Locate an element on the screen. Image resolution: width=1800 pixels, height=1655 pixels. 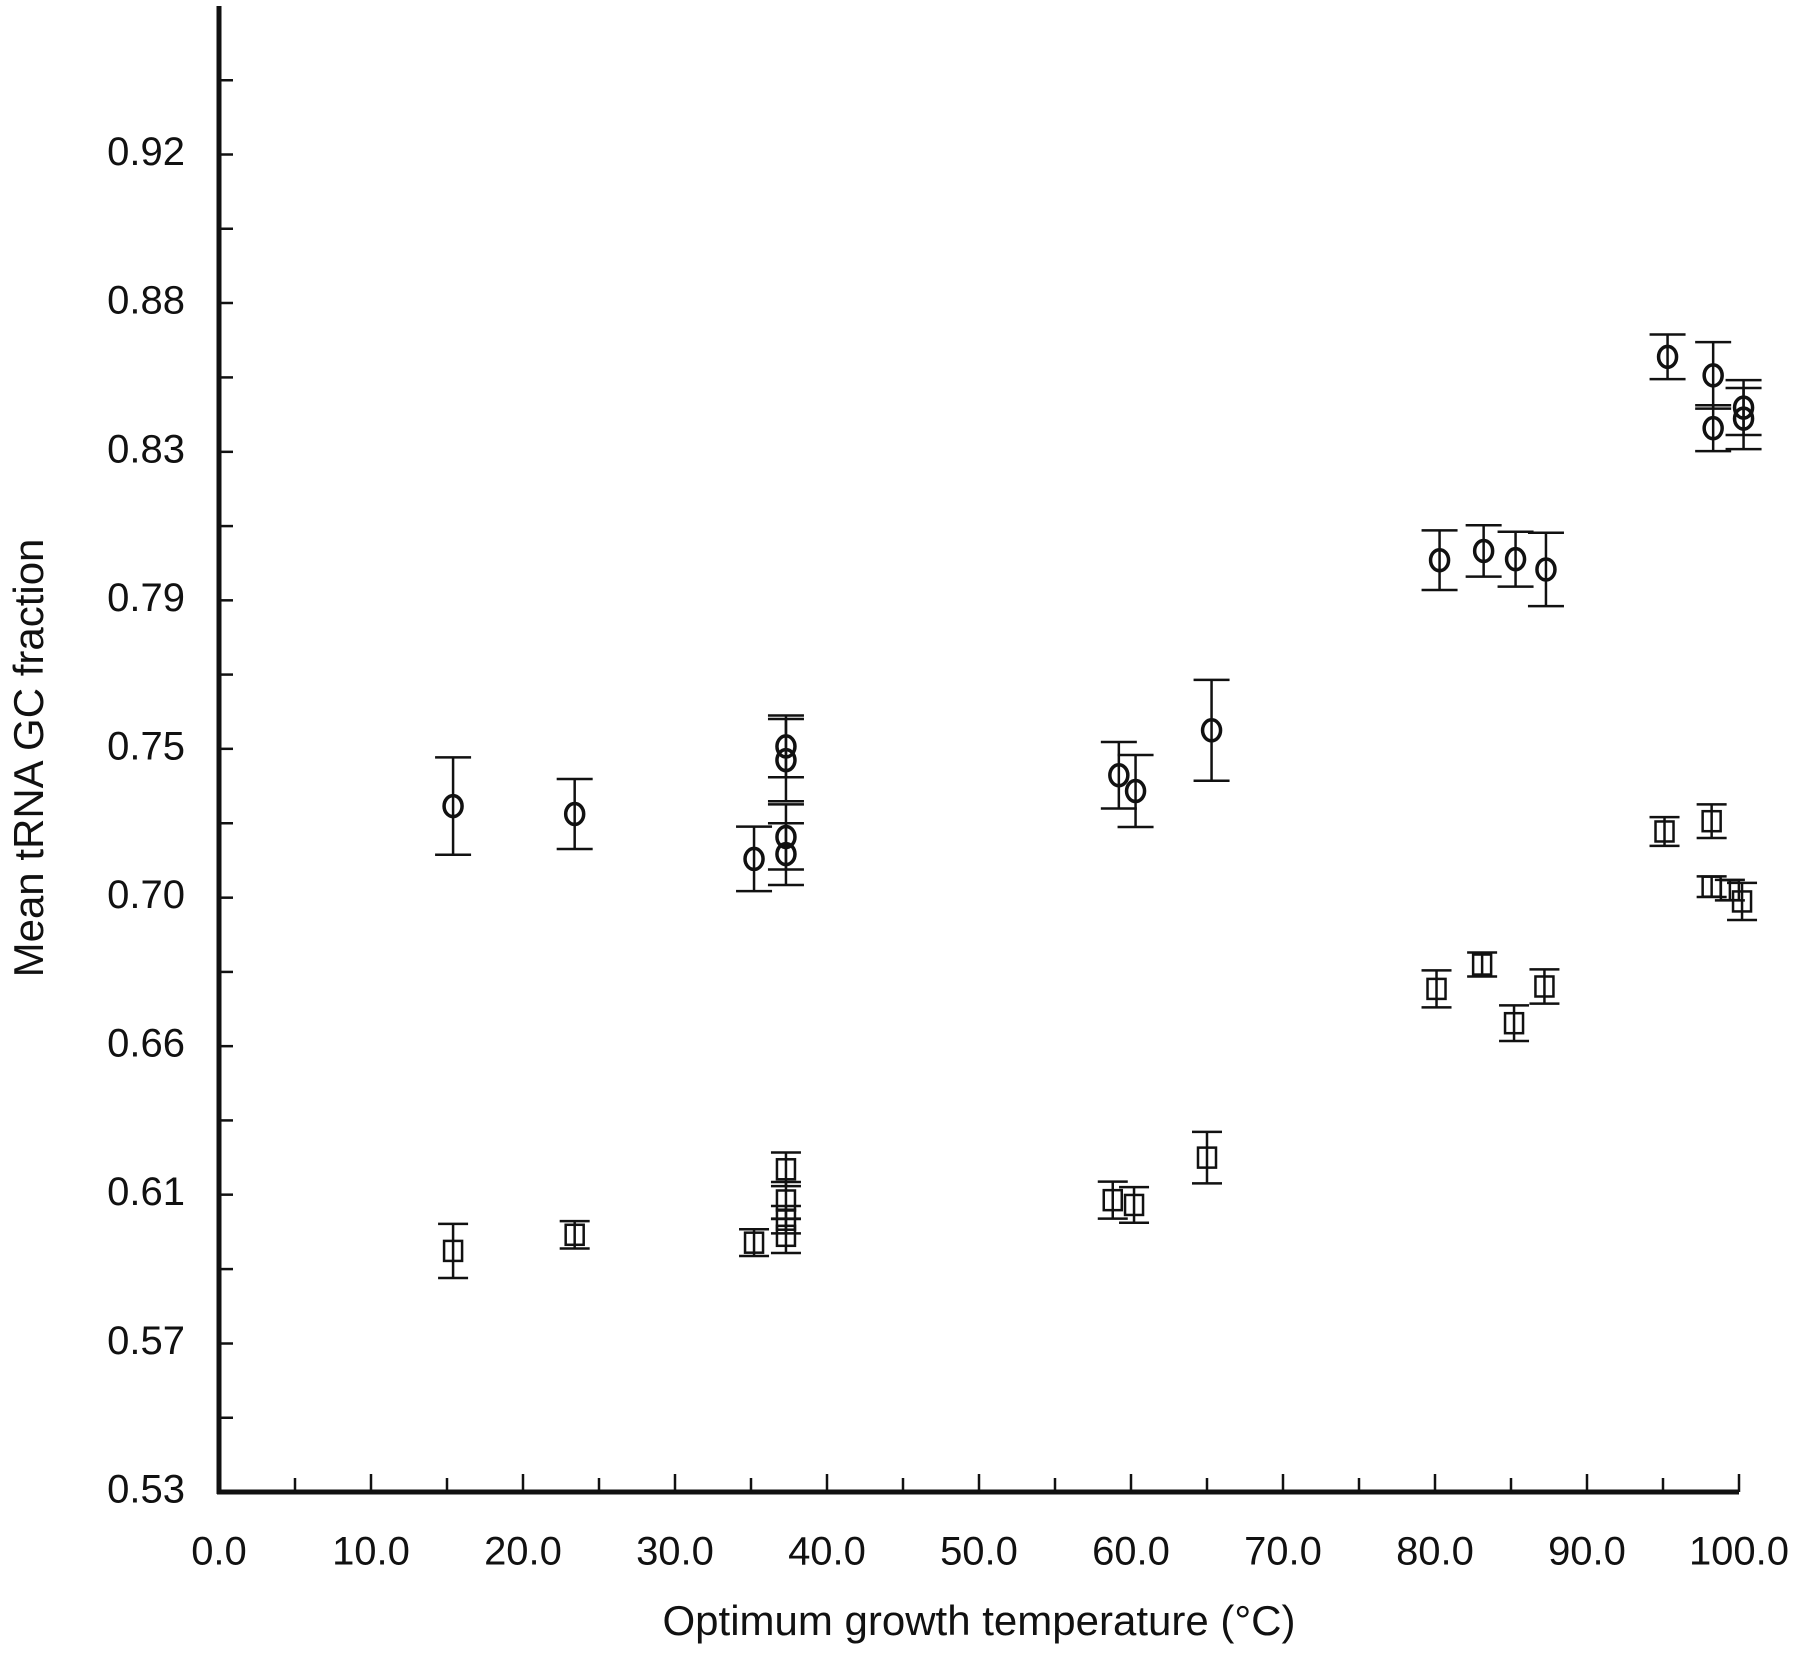
y-axis-label: Mean tRNA GC fraction is located at coordinates (28, 758).